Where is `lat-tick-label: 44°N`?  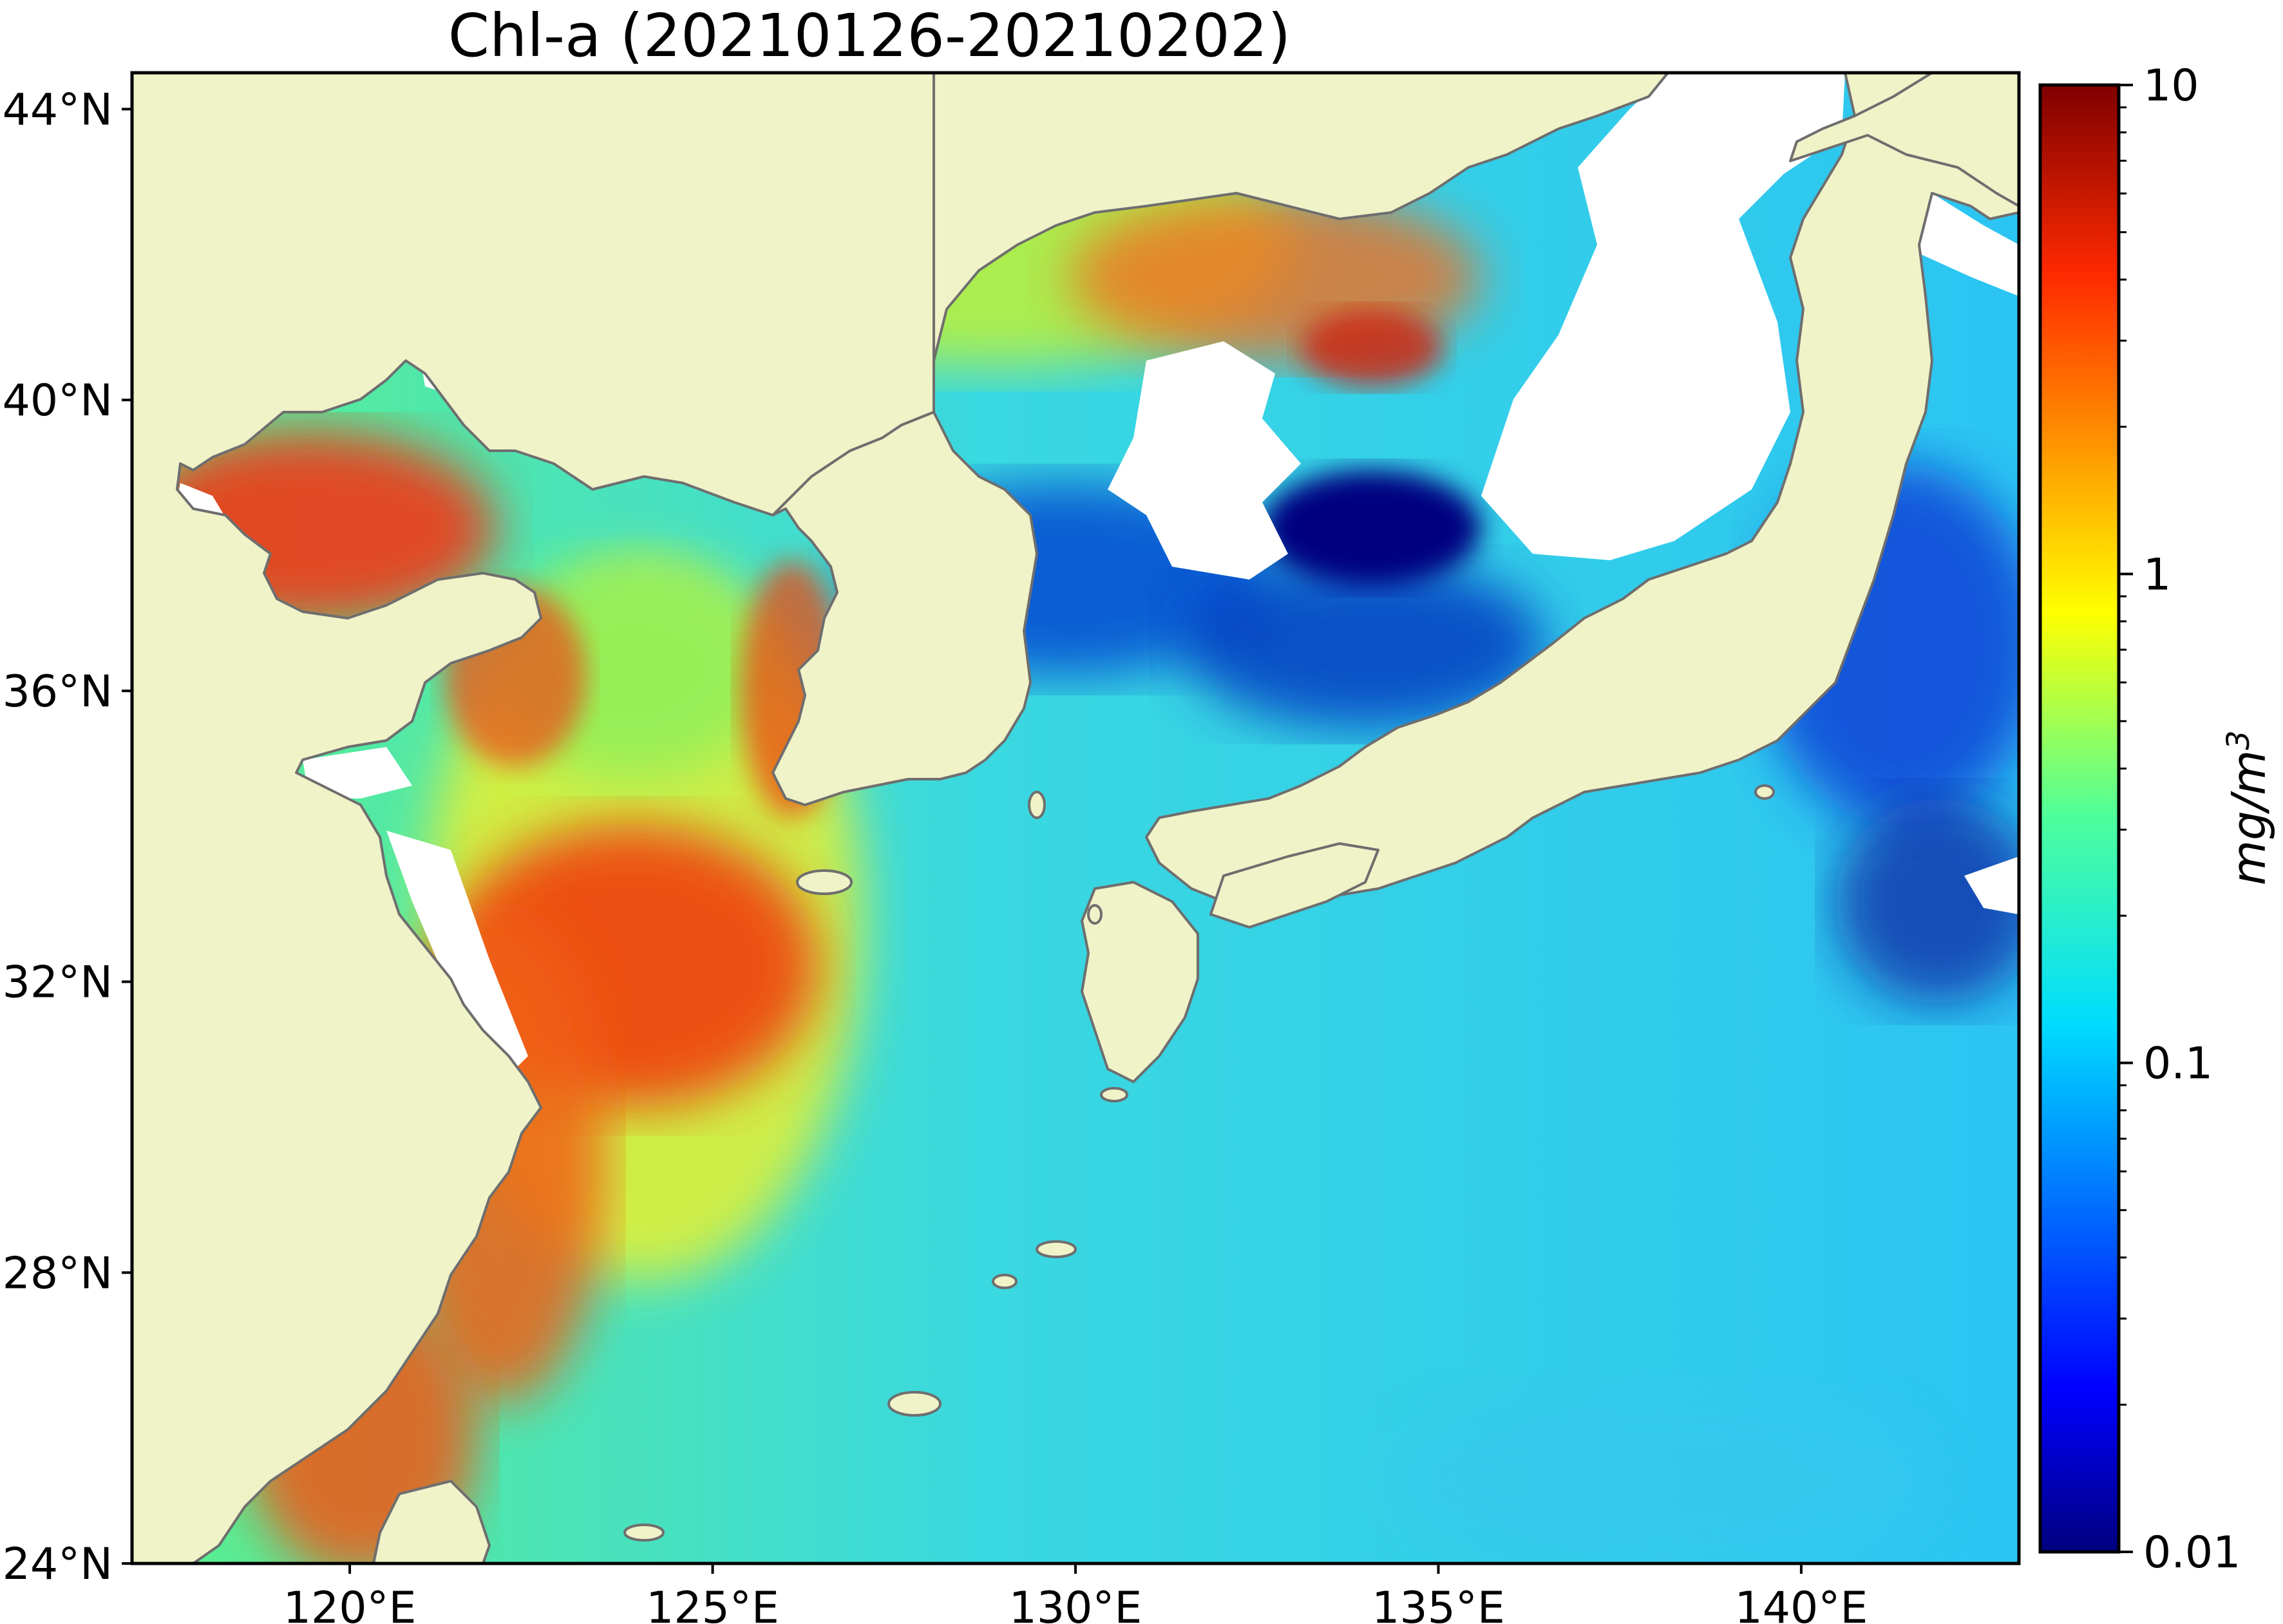
lat-tick-label: 44°N is located at coordinates (58, 109).